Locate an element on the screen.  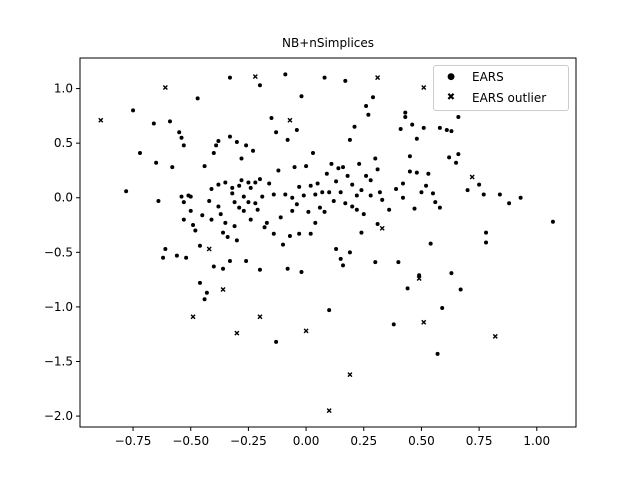
x-axis-ticks: −0.75 −0.50 −0.25 0.00 0.25 0.50 0.75 1.00 is located at coordinates (332, 437).